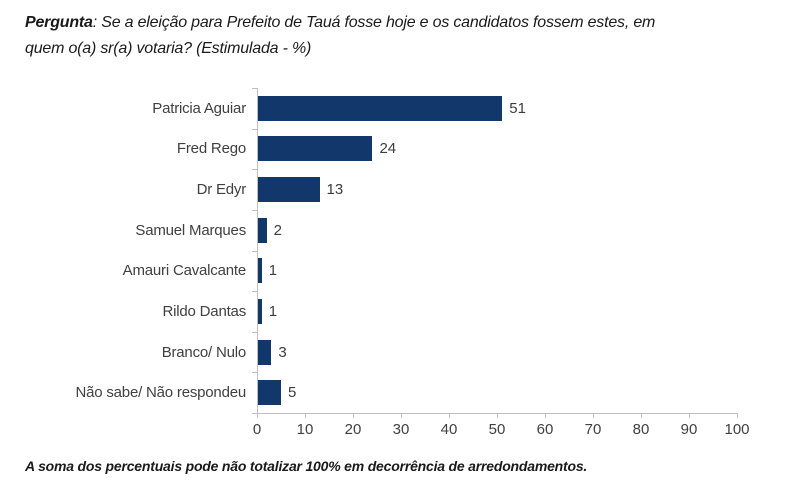 The width and height of the screenshot is (800, 497). What do you see at coordinates (641, 429) in the screenshot?
I see `x-axis-tick-label: 80` at bounding box center [641, 429].